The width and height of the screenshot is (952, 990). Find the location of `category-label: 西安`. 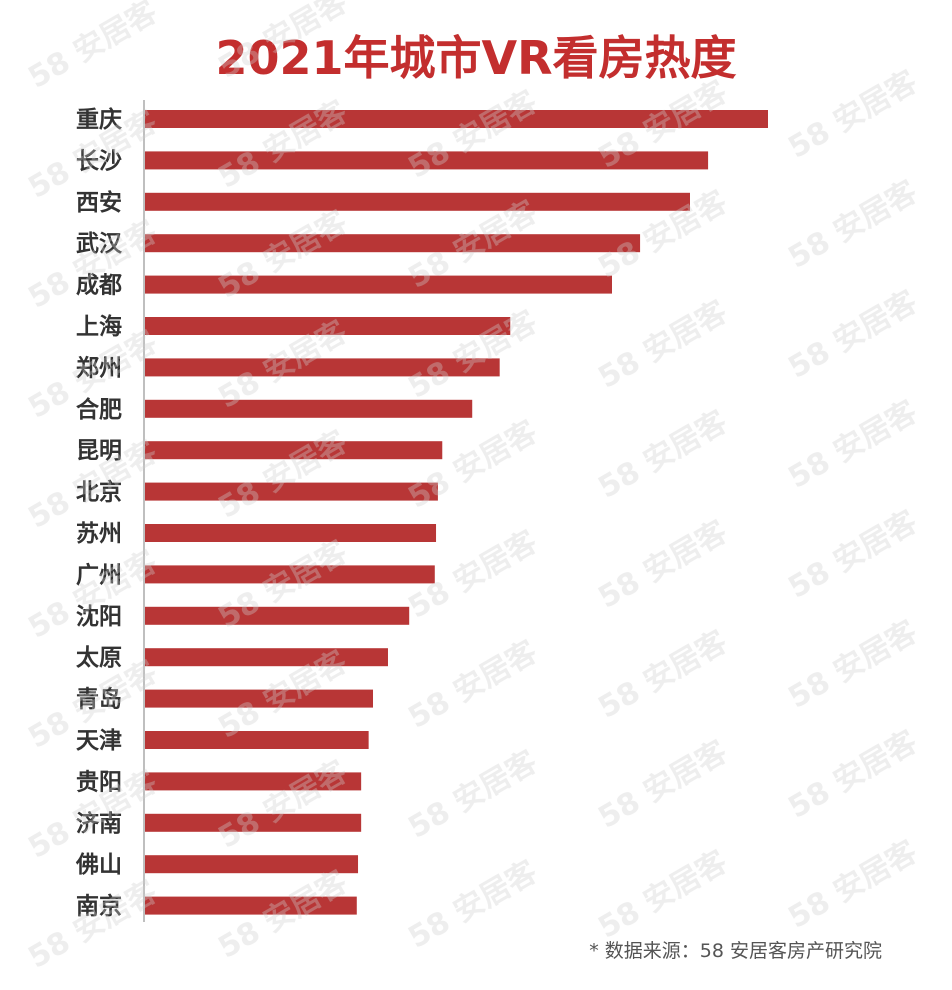

category-label: 西安 is located at coordinates (99, 202).